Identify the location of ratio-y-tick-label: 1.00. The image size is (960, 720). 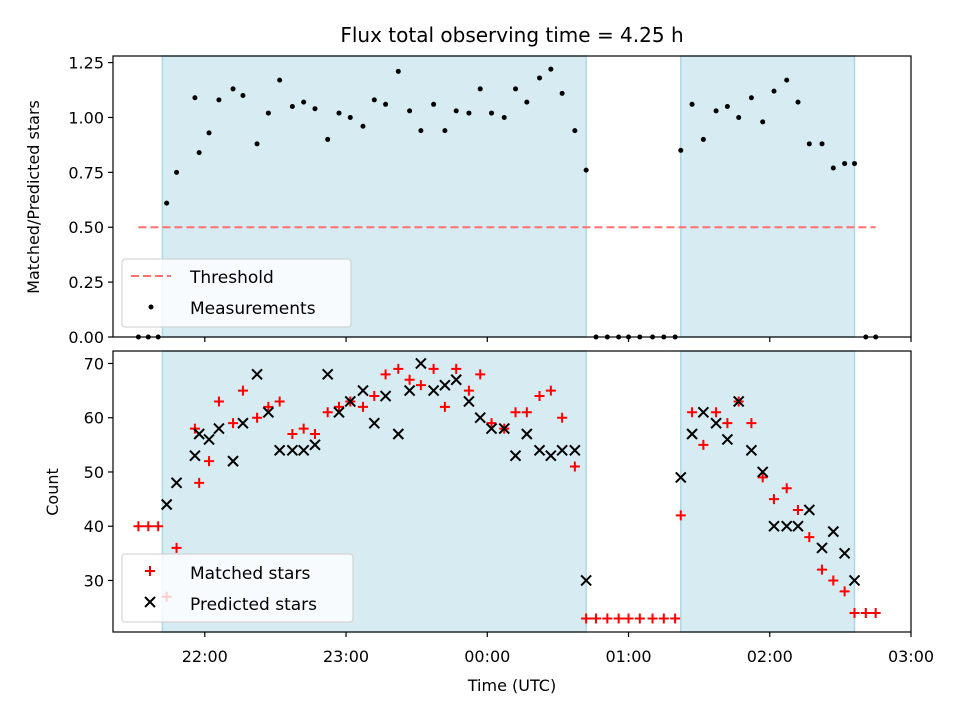
(86, 117).